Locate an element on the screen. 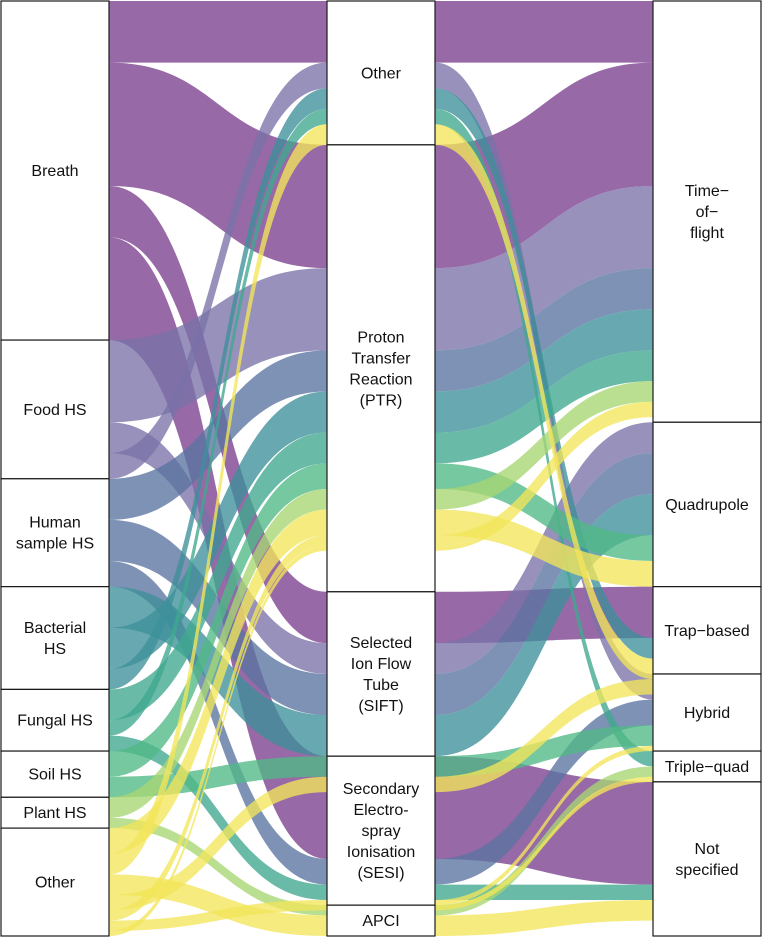 Image resolution: width=762 pixels, height=937 pixels. node-box-other_sample is located at coordinates (55, 882).